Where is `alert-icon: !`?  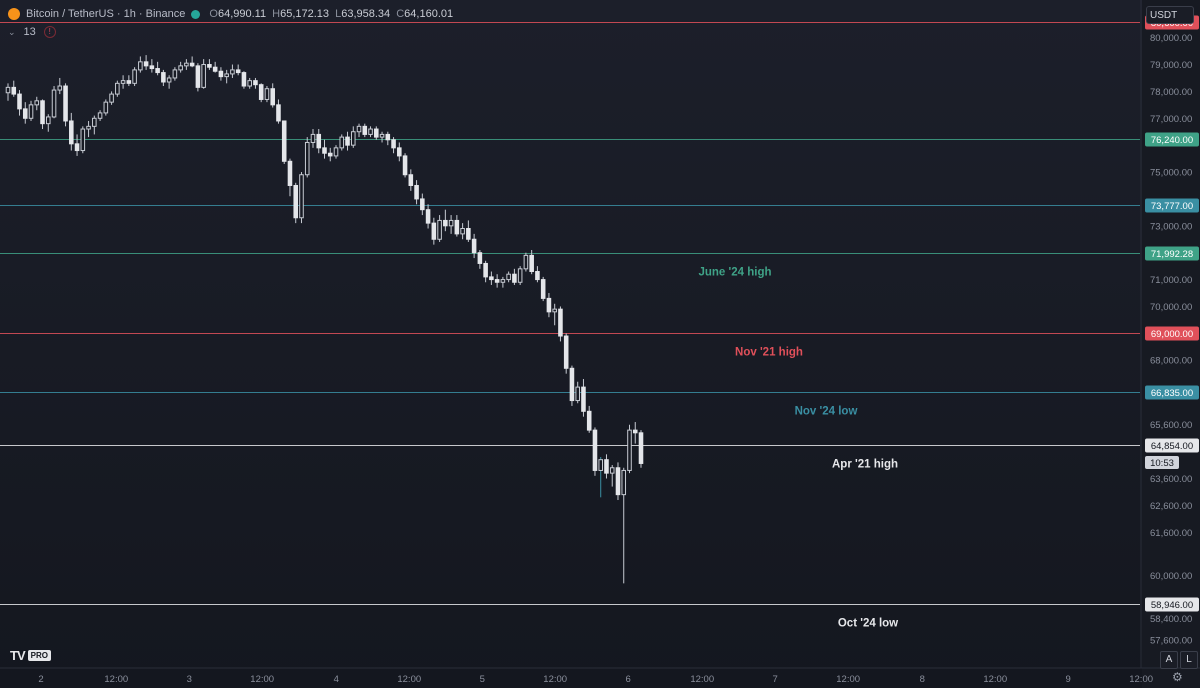
alert-icon: ! is located at coordinates (49, 32).